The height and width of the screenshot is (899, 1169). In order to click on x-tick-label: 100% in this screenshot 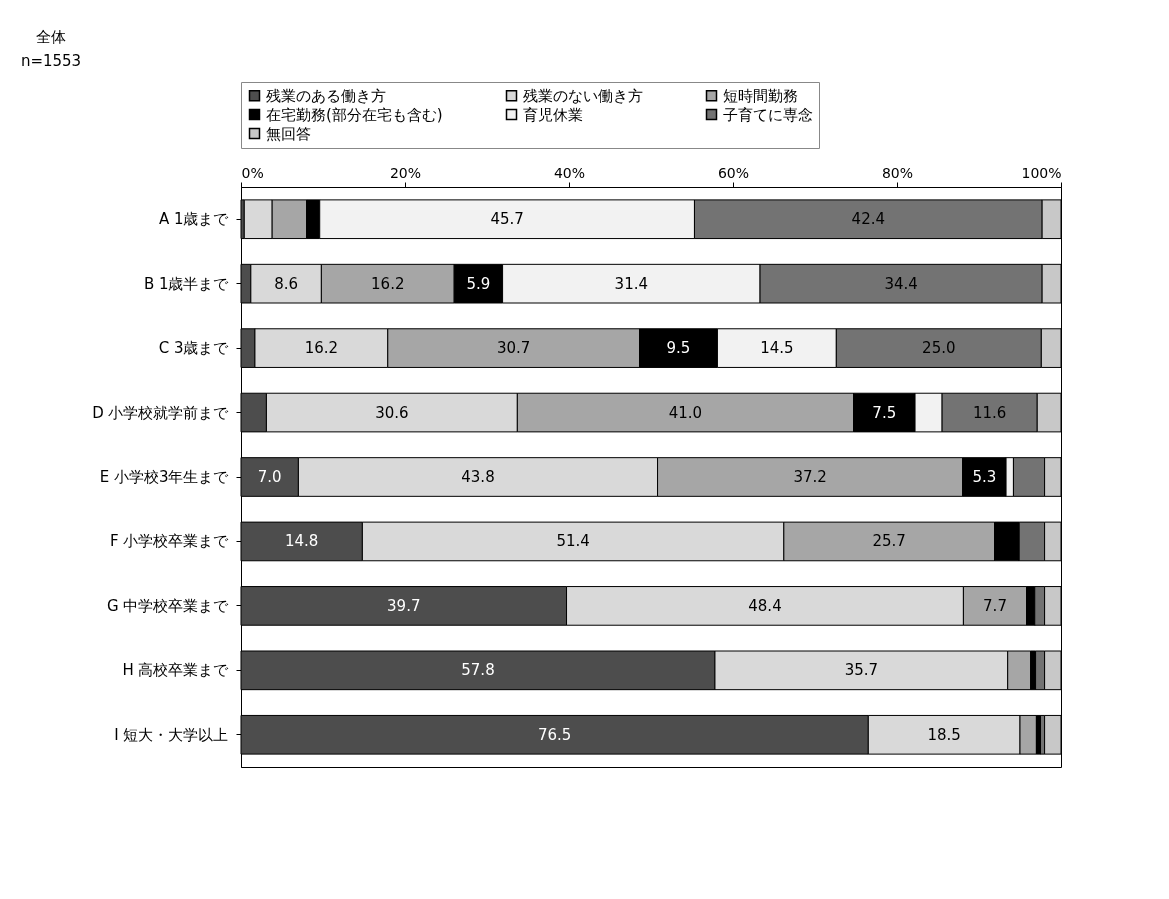, I will do `click(1041, 172)`.